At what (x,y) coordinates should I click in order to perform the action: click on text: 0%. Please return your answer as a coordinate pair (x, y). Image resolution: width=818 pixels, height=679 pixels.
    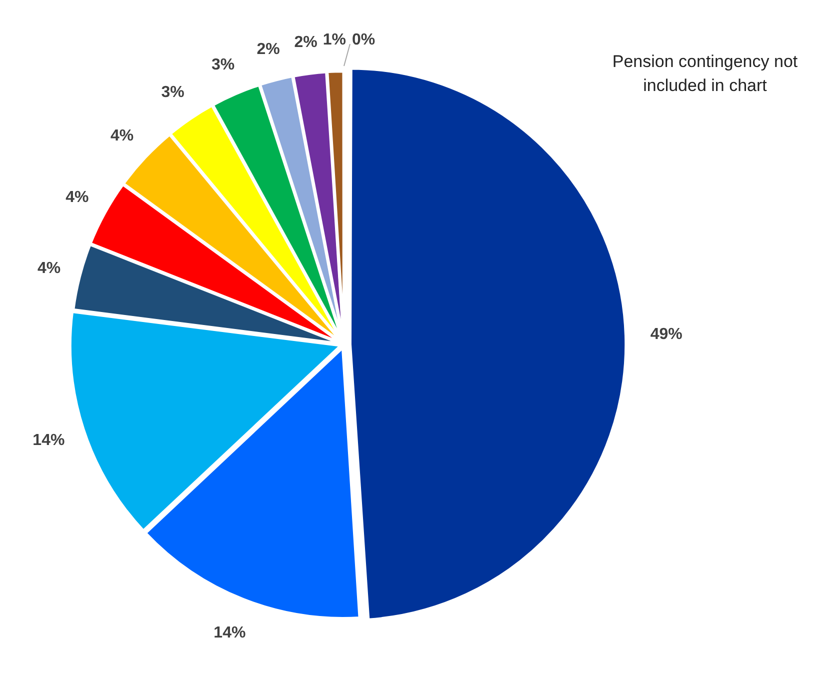
    Looking at the image, I should click on (364, 39).